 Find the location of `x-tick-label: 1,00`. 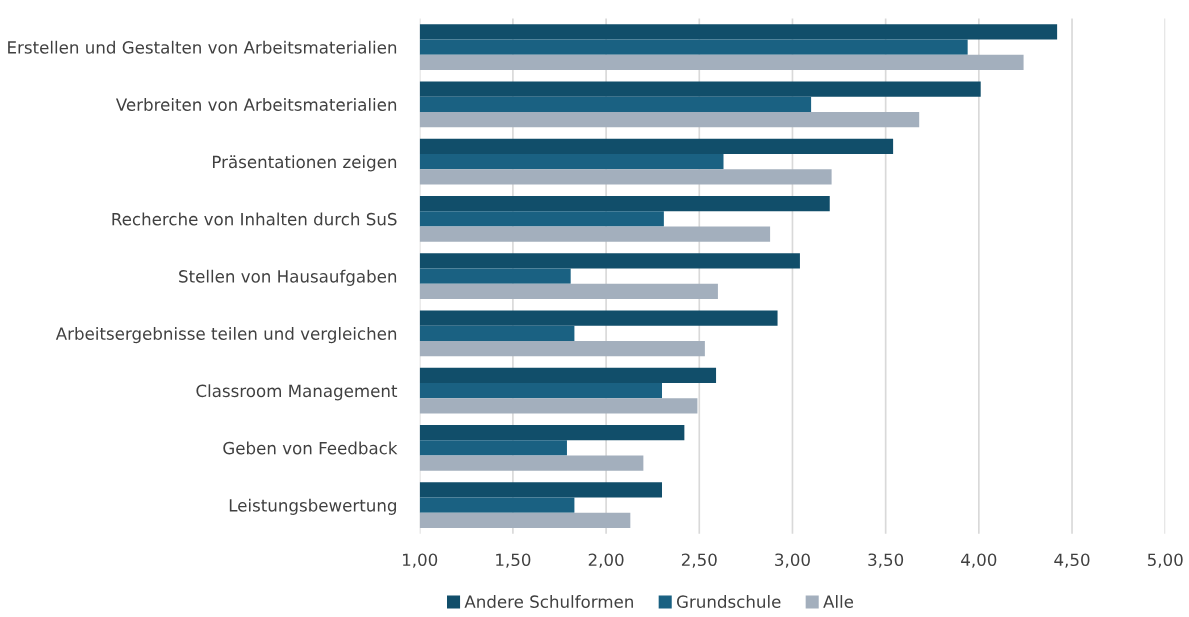

x-tick-label: 1,00 is located at coordinates (420, 560).